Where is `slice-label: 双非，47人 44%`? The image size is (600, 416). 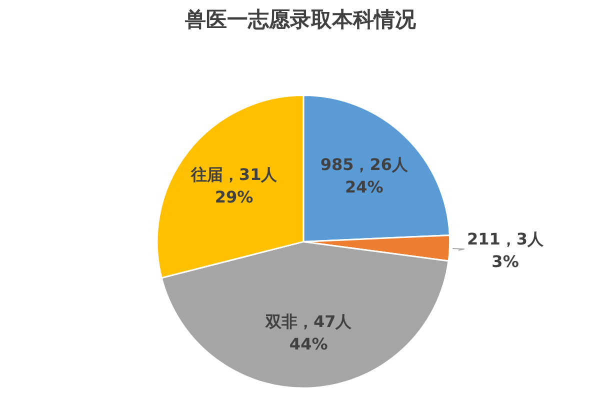 slice-label: 双非，47人 44% is located at coordinates (308, 333).